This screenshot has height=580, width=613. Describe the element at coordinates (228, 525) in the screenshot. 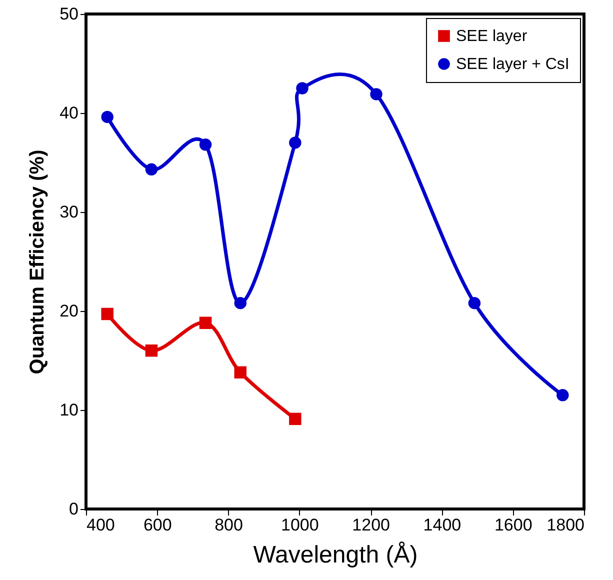

I see `x-tick-label: 800` at that location.